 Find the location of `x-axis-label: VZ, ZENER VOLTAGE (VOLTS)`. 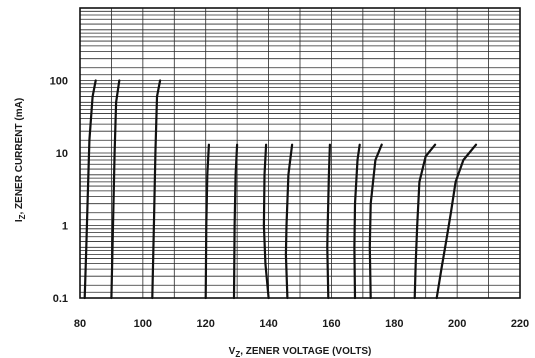

x-axis-label: VZ, ZENER VOLTAGE (VOLTS) is located at coordinates (300, 352).